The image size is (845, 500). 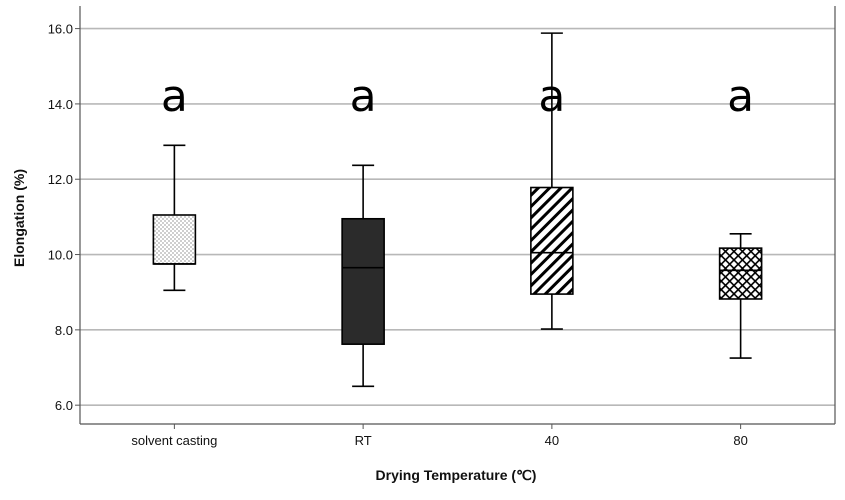 What do you see at coordinates (740, 96) in the screenshot?
I see `significance-letter-3: a` at bounding box center [740, 96].